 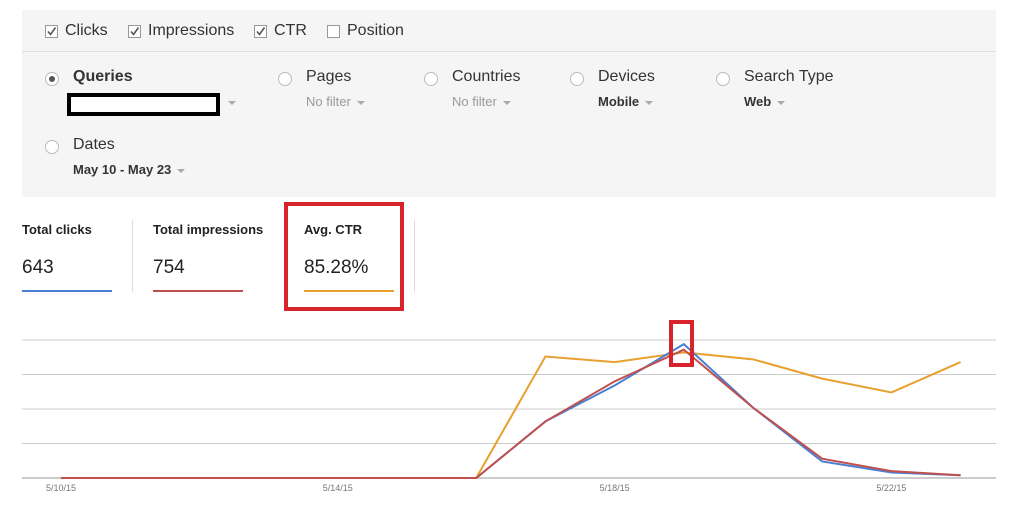 I want to click on filter-label: Countries, so click(x=486, y=76).